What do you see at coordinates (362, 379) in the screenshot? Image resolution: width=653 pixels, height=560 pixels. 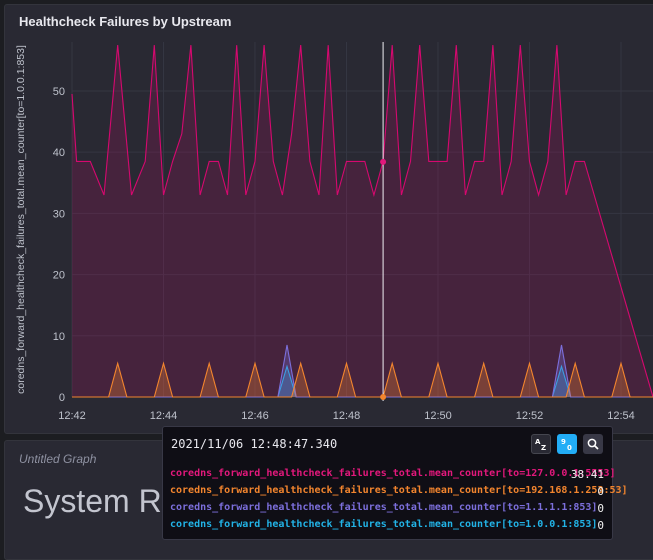 I see `series-192-168-1-253-line` at bounding box center [362, 379].